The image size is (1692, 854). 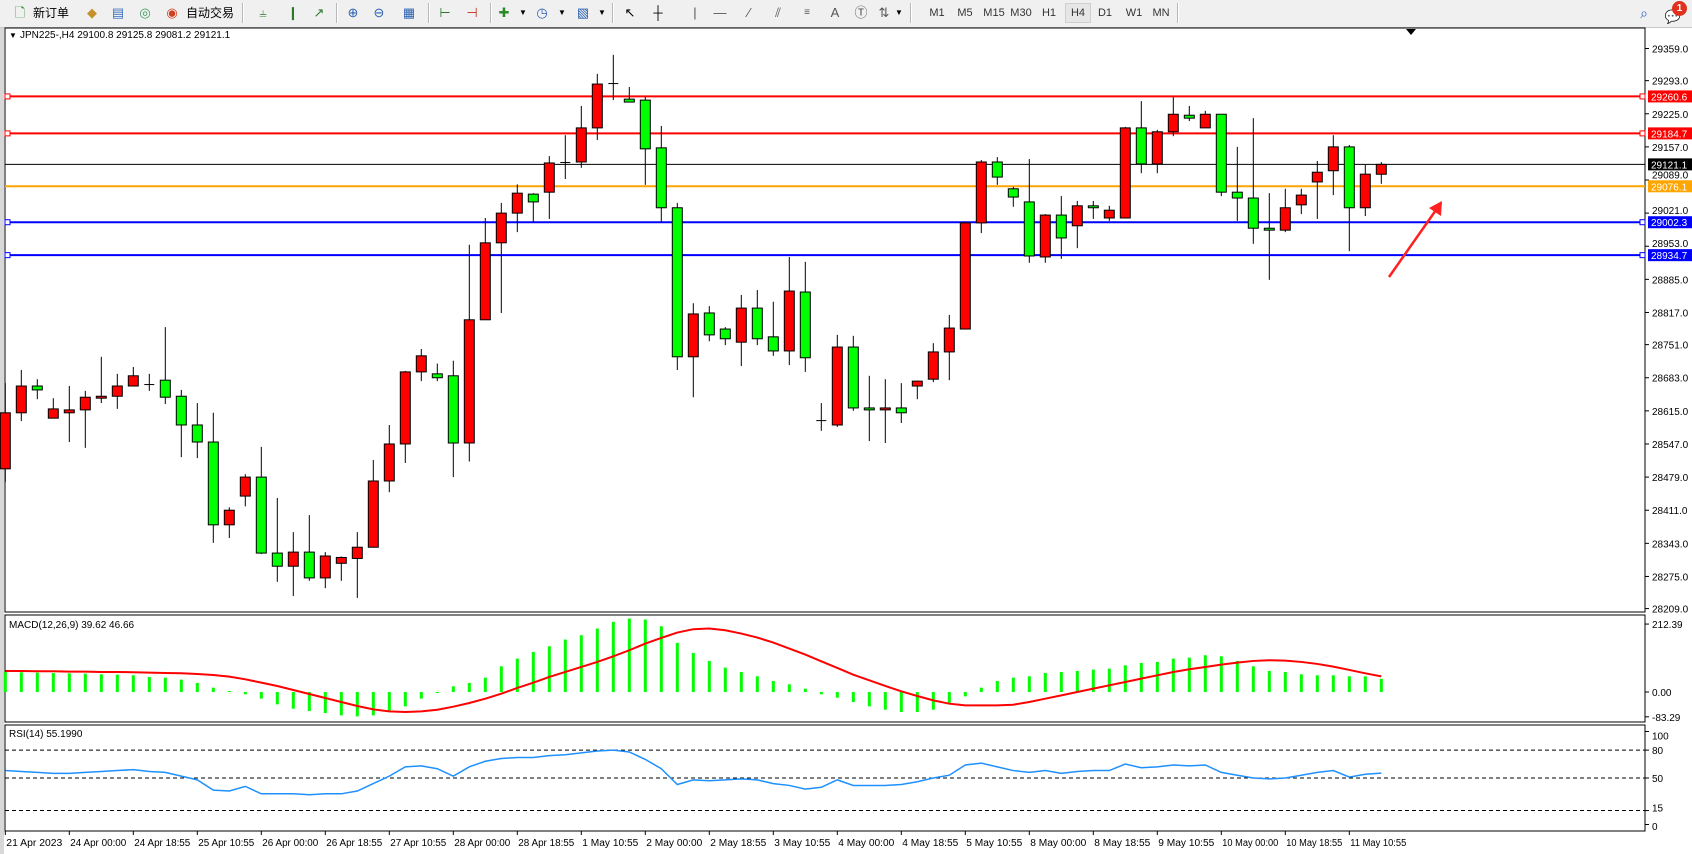 I want to click on bar-chart-icon: ⫨, so click(x=263, y=12).